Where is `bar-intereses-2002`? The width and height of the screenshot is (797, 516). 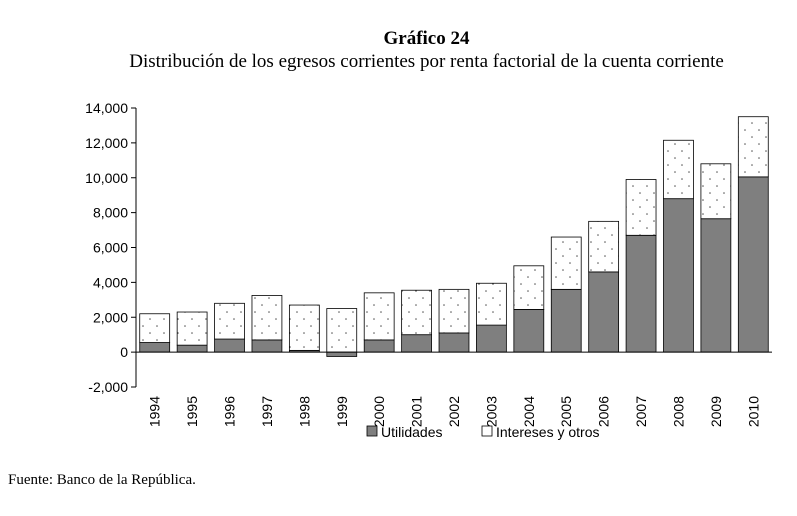 bar-intereses-2002 is located at coordinates (454, 311).